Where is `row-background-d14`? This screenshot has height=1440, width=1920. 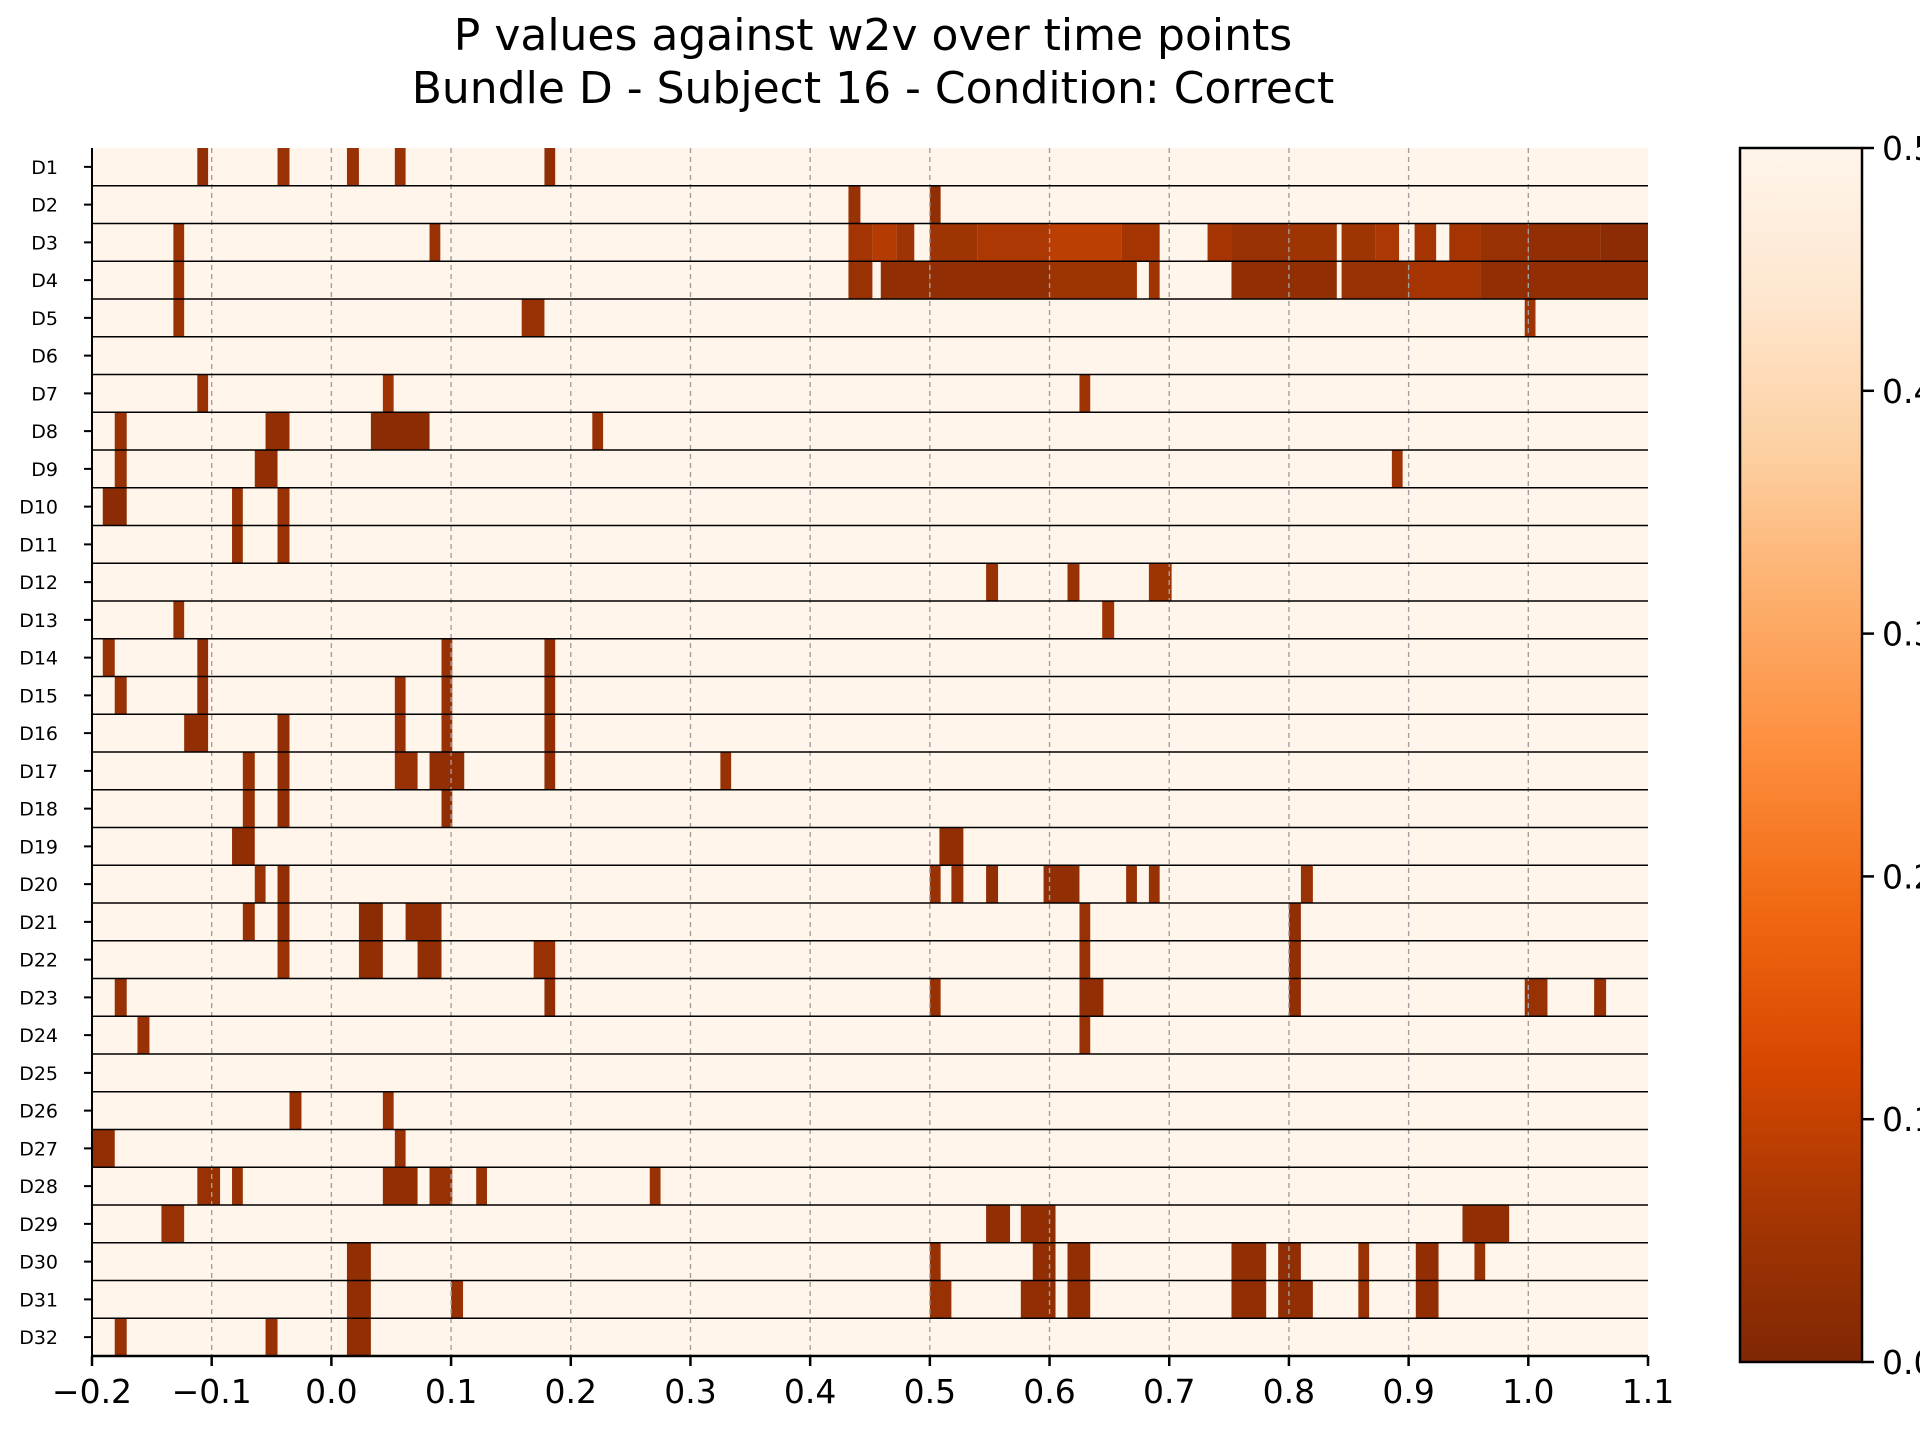 row-background-d14 is located at coordinates (870, 657).